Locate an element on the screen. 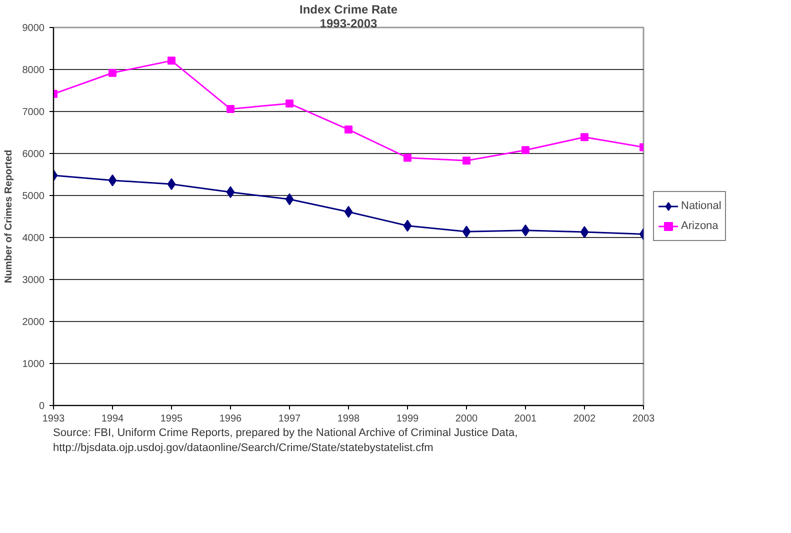 Image resolution: width=791 pixels, height=533 pixels. x-tick-label: 1994 is located at coordinates (112, 419).